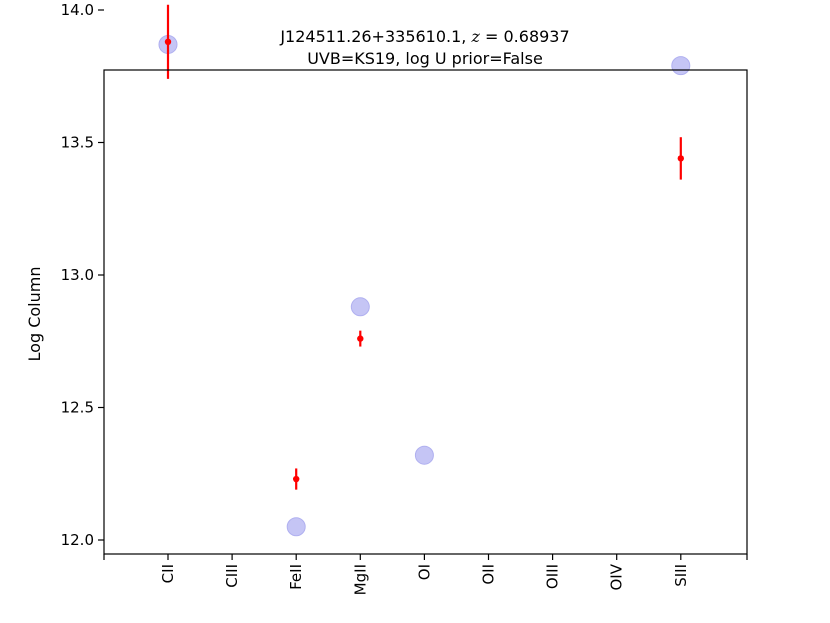  What do you see at coordinates (296, 577) in the screenshot?
I see `x-tick-label: FeII` at bounding box center [296, 577].